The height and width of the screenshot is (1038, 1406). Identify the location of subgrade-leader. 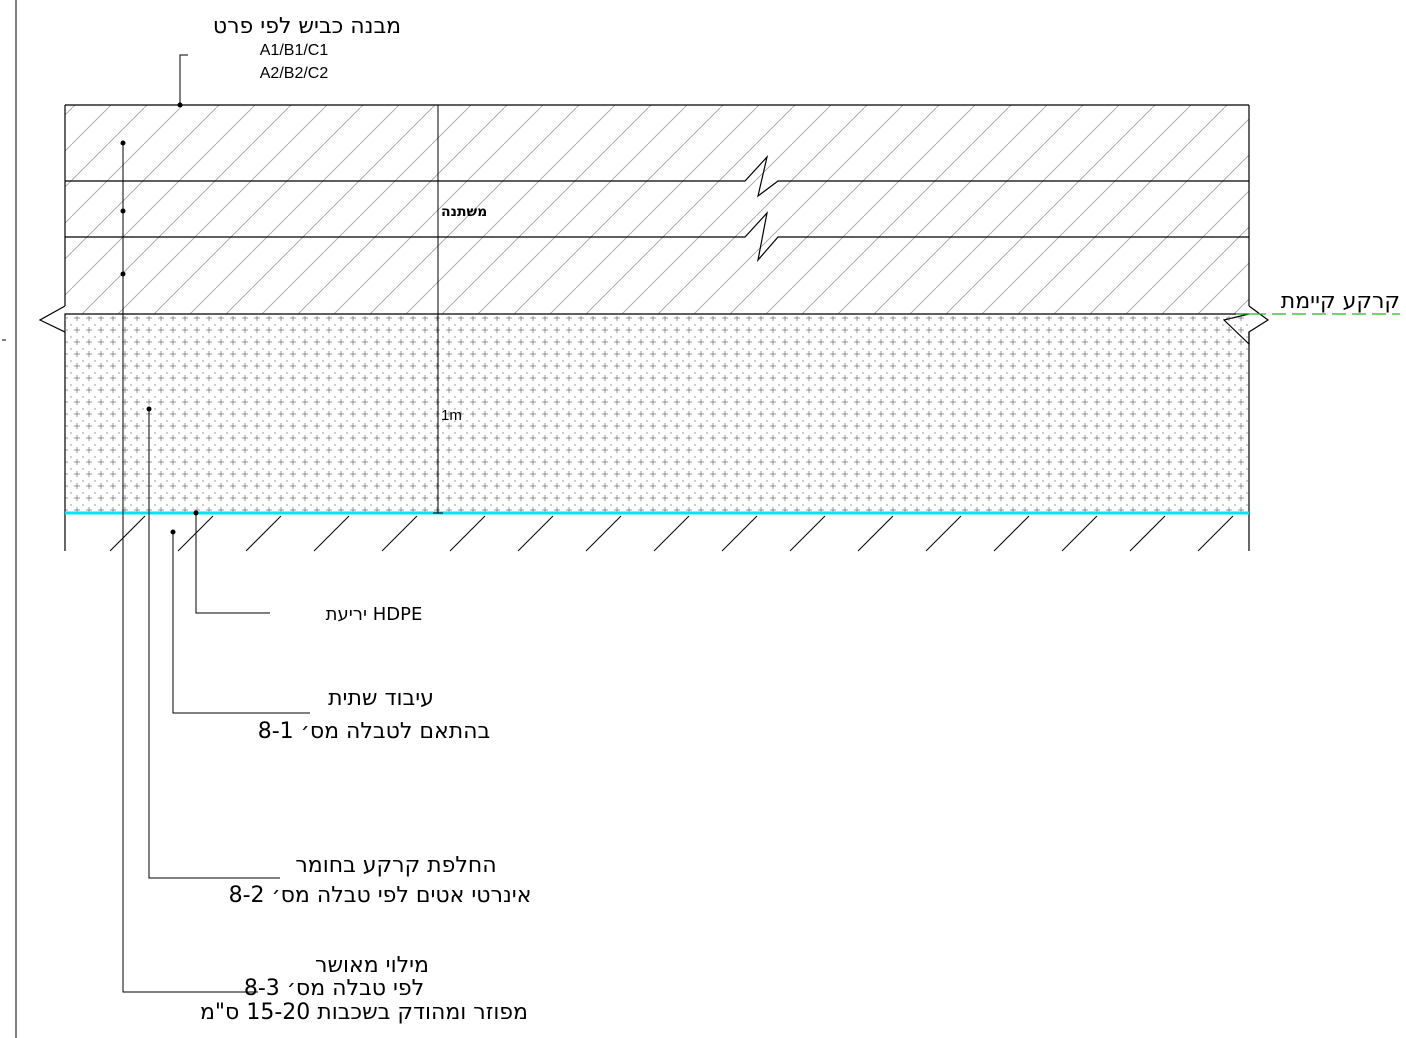
(241, 623).